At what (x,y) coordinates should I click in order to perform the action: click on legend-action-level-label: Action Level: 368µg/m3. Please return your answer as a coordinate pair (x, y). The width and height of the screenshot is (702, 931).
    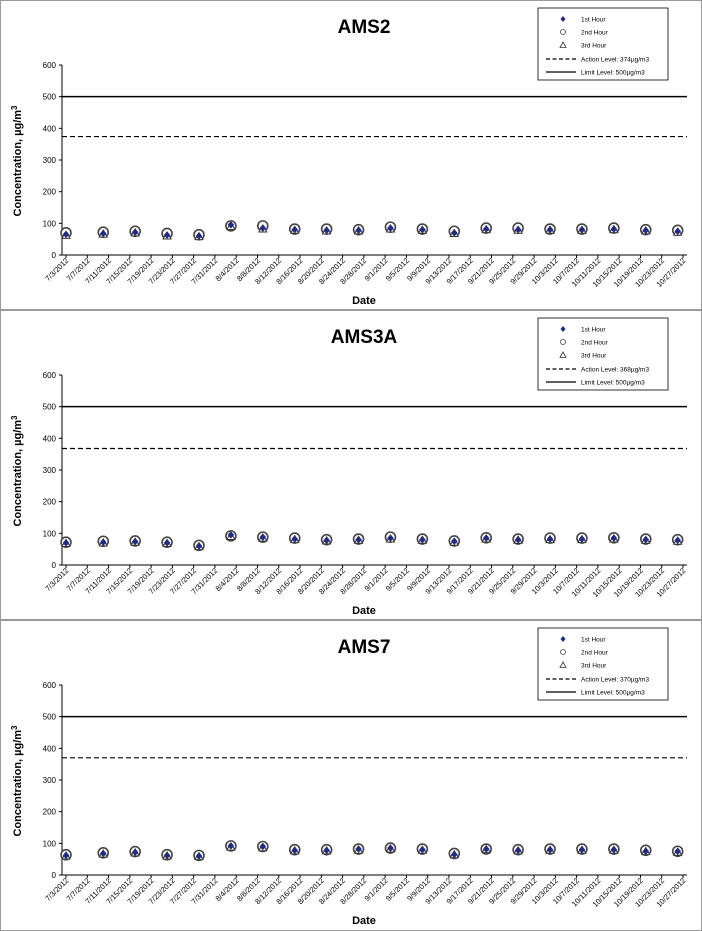
    Looking at the image, I should click on (615, 370).